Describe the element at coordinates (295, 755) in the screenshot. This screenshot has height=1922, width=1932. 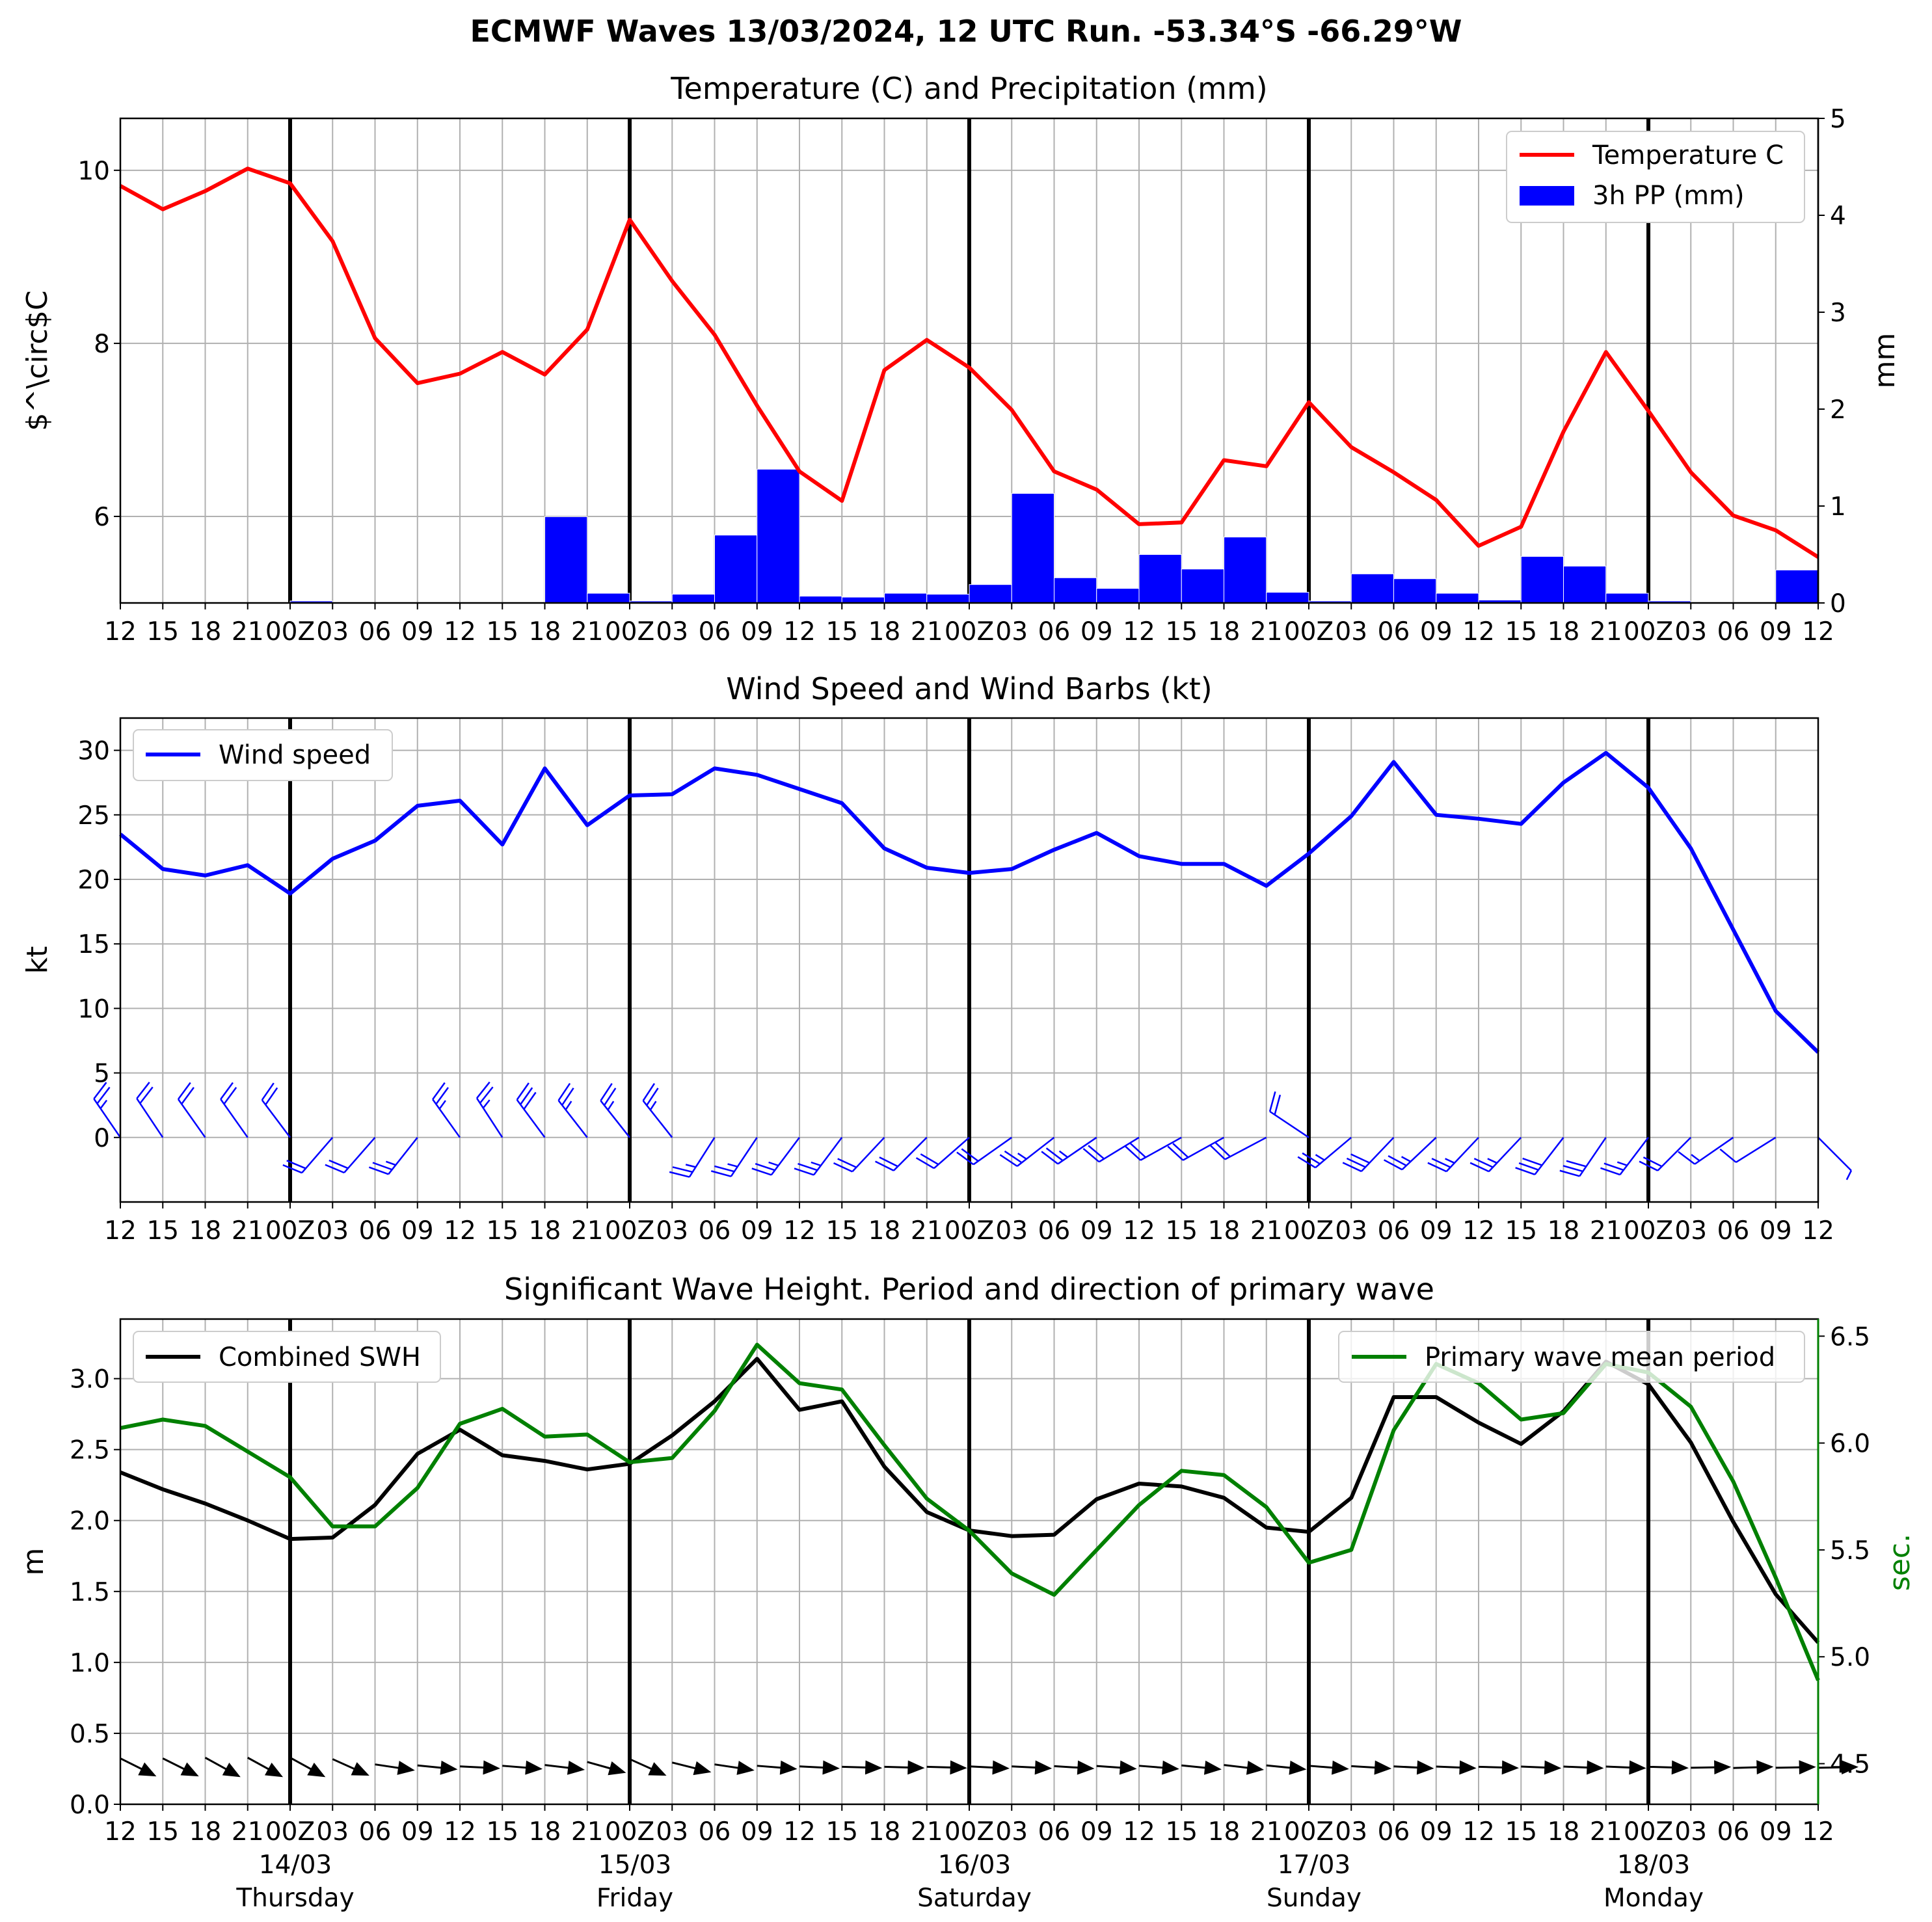
I see `legend-label-wind: Wind speed` at that location.